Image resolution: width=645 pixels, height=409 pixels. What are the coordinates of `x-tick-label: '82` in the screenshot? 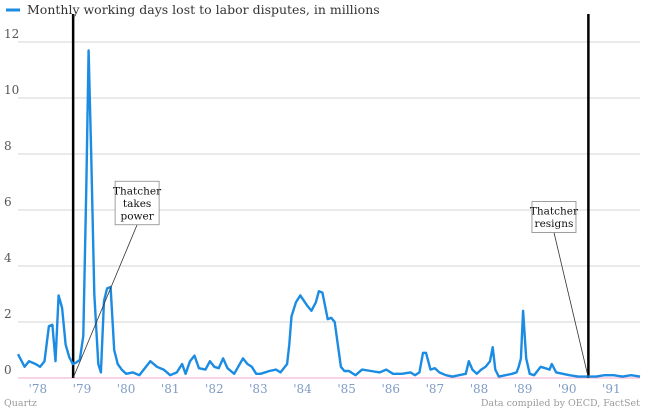 It's located at (214, 389).